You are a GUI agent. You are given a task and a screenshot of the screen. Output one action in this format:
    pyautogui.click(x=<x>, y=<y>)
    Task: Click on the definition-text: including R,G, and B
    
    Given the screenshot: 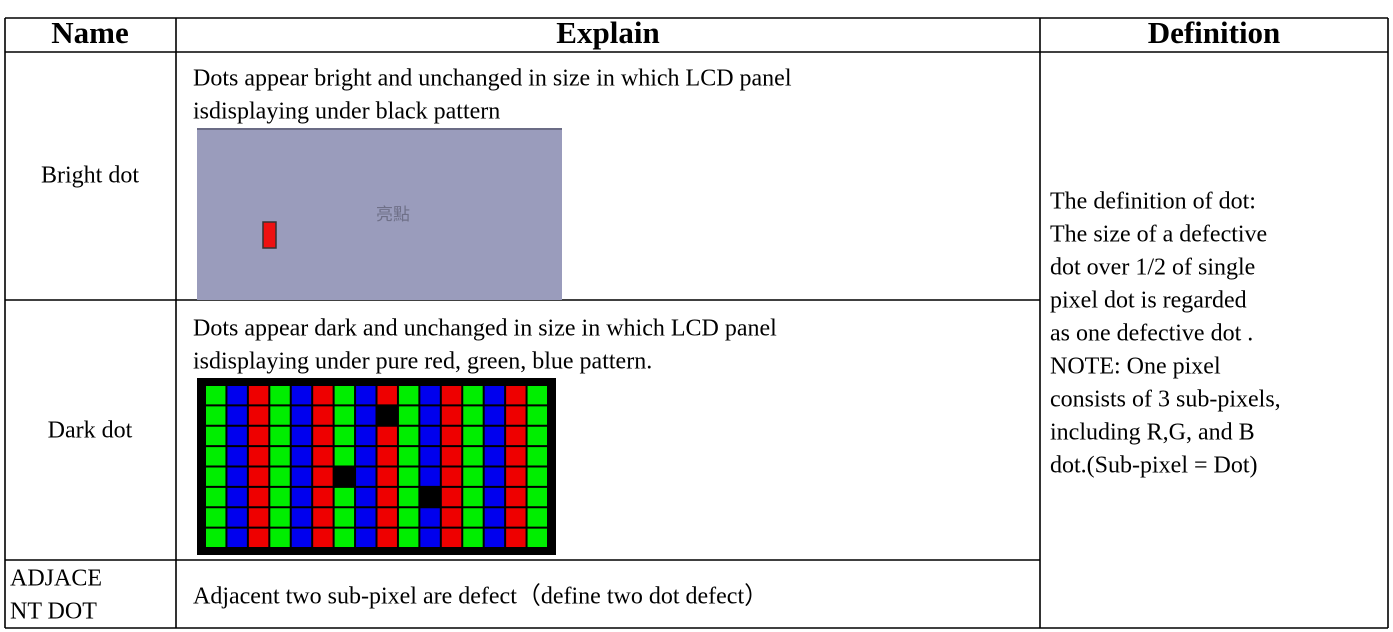 What is the action you would take?
    pyautogui.click(x=1152, y=433)
    